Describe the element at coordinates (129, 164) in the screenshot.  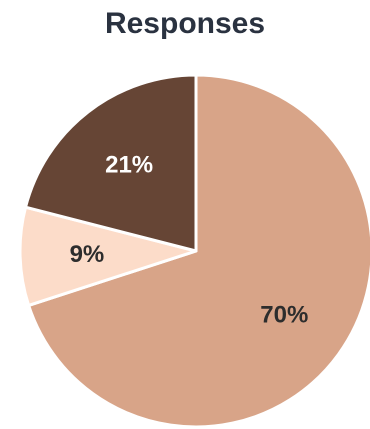
I see `slice-label-21: 21%` at that location.